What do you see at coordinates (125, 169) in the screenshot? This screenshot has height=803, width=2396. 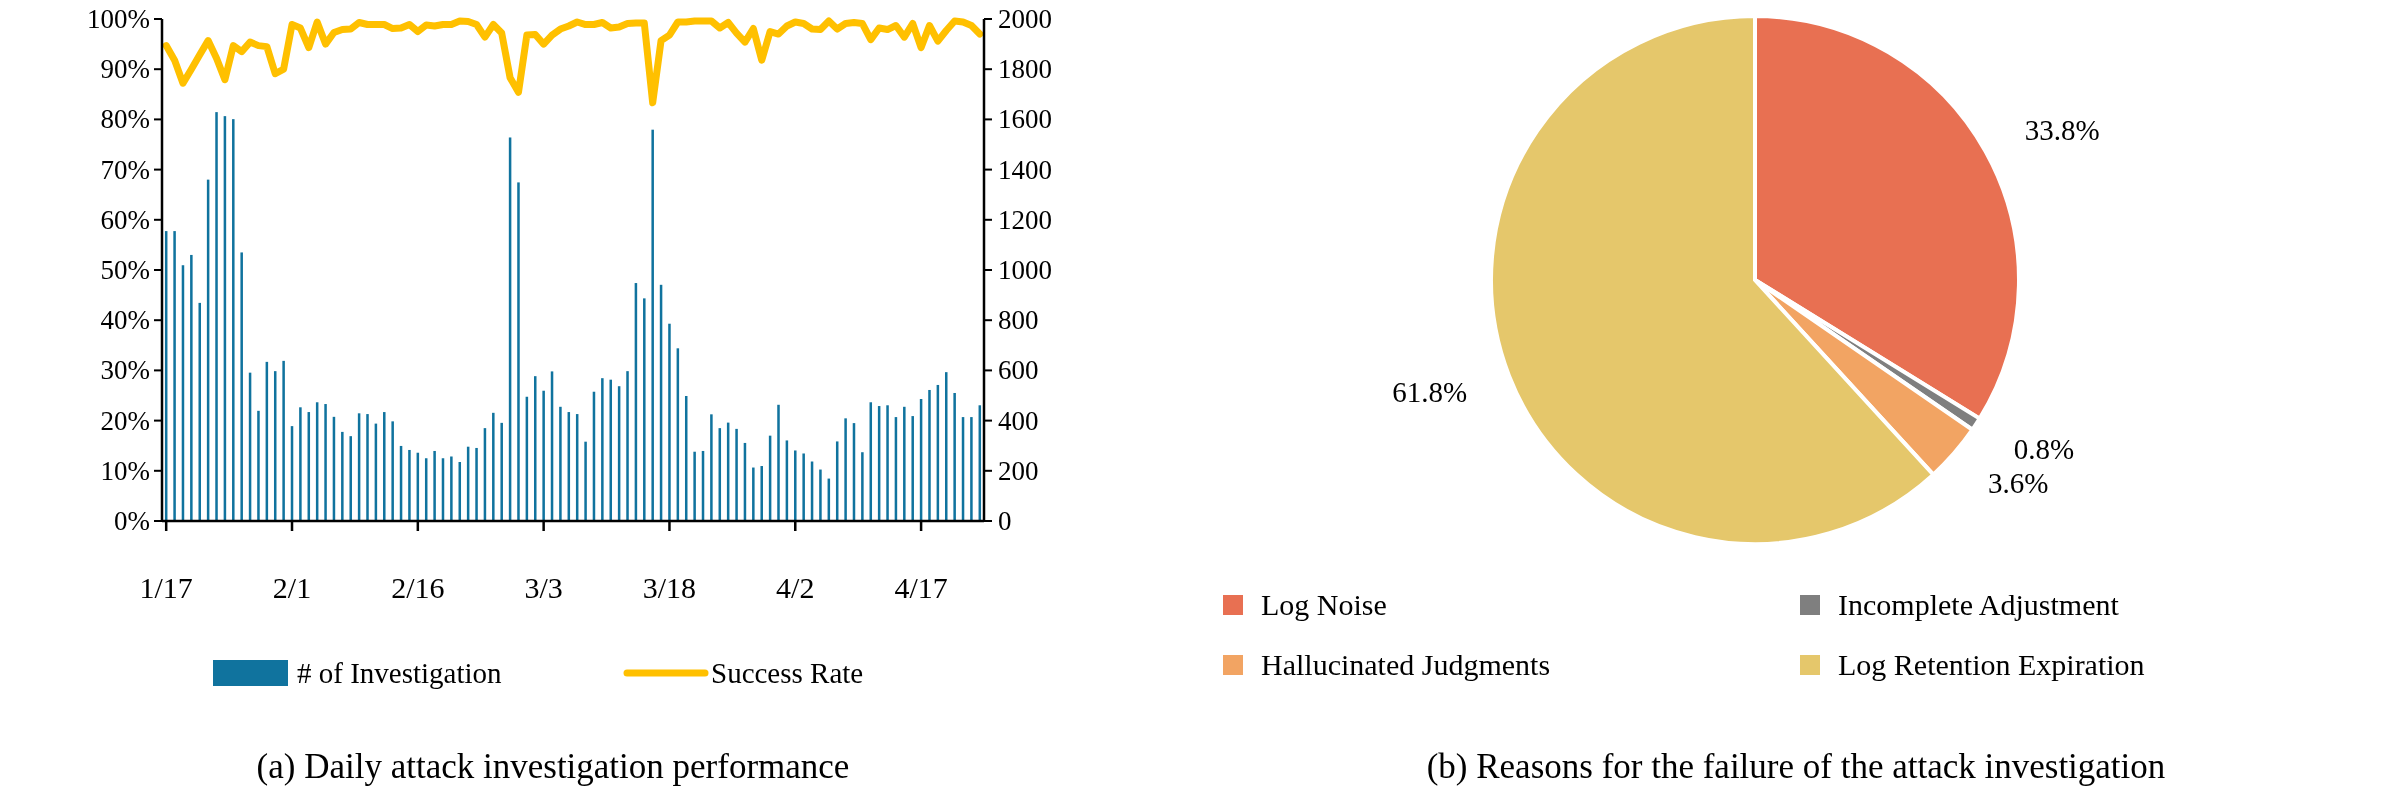 I see `y-tick-label: 70%` at bounding box center [125, 169].